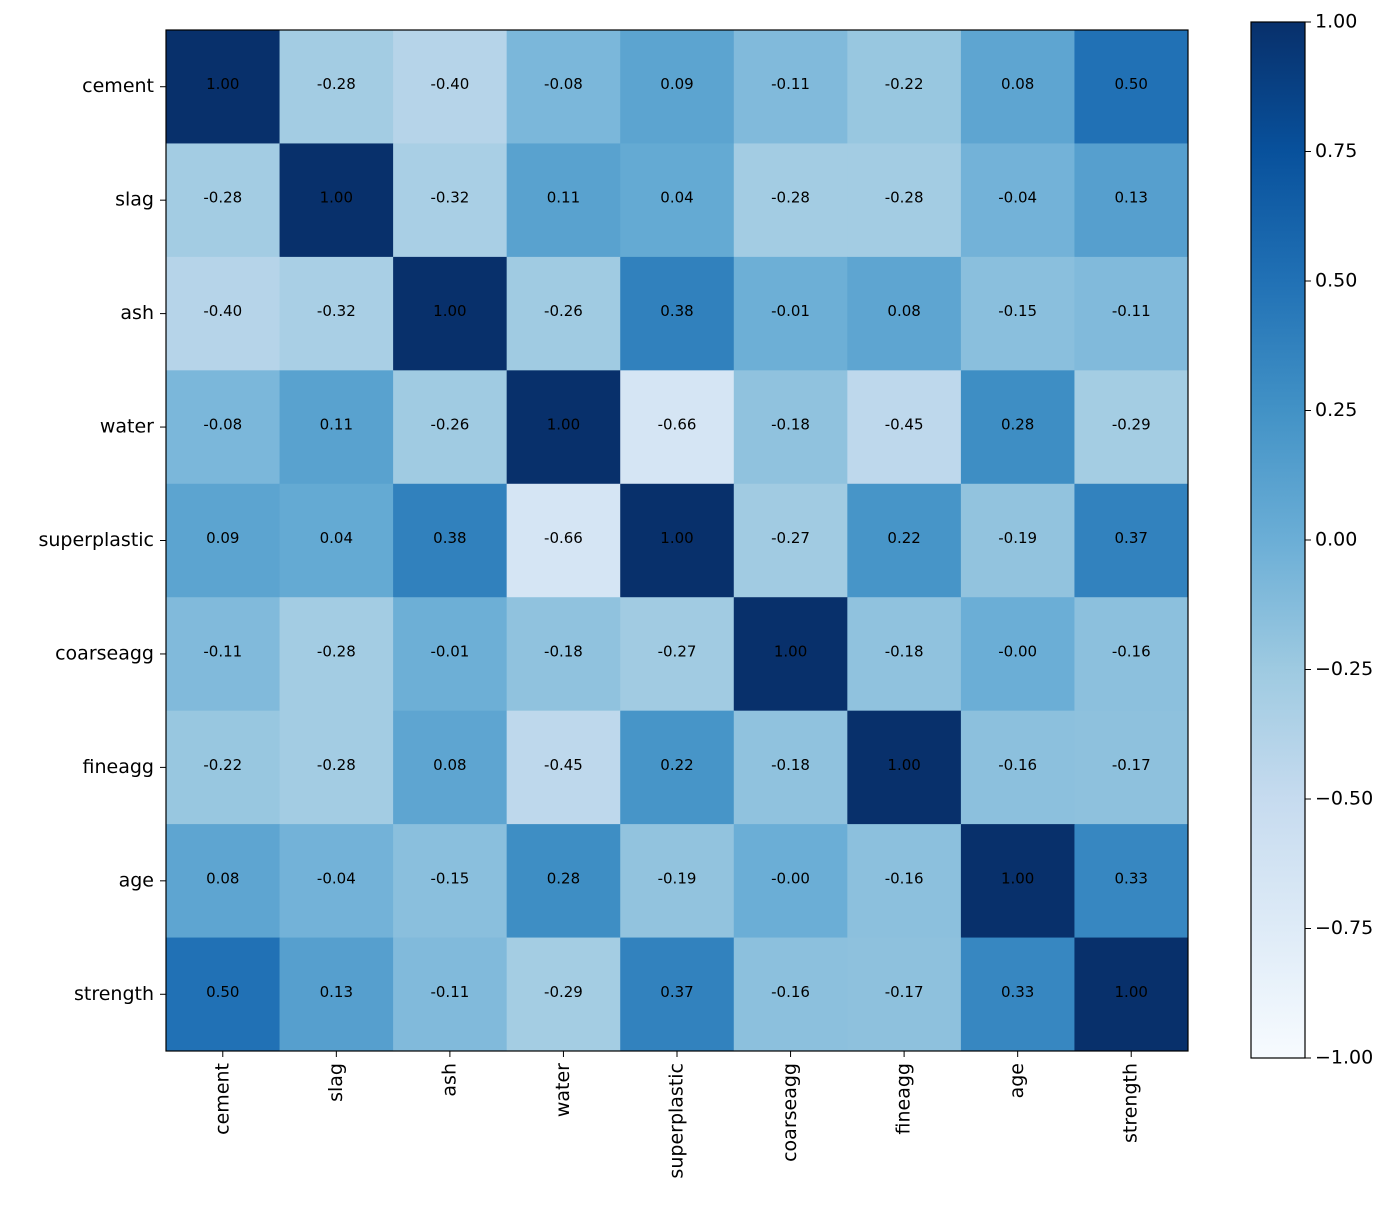 The width and height of the screenshot is (1400, 1217). What do you see at coordinates (1131, 84) in the screenshot?
I see `cell-label: 0.50` at bounding box center [1131, 84].